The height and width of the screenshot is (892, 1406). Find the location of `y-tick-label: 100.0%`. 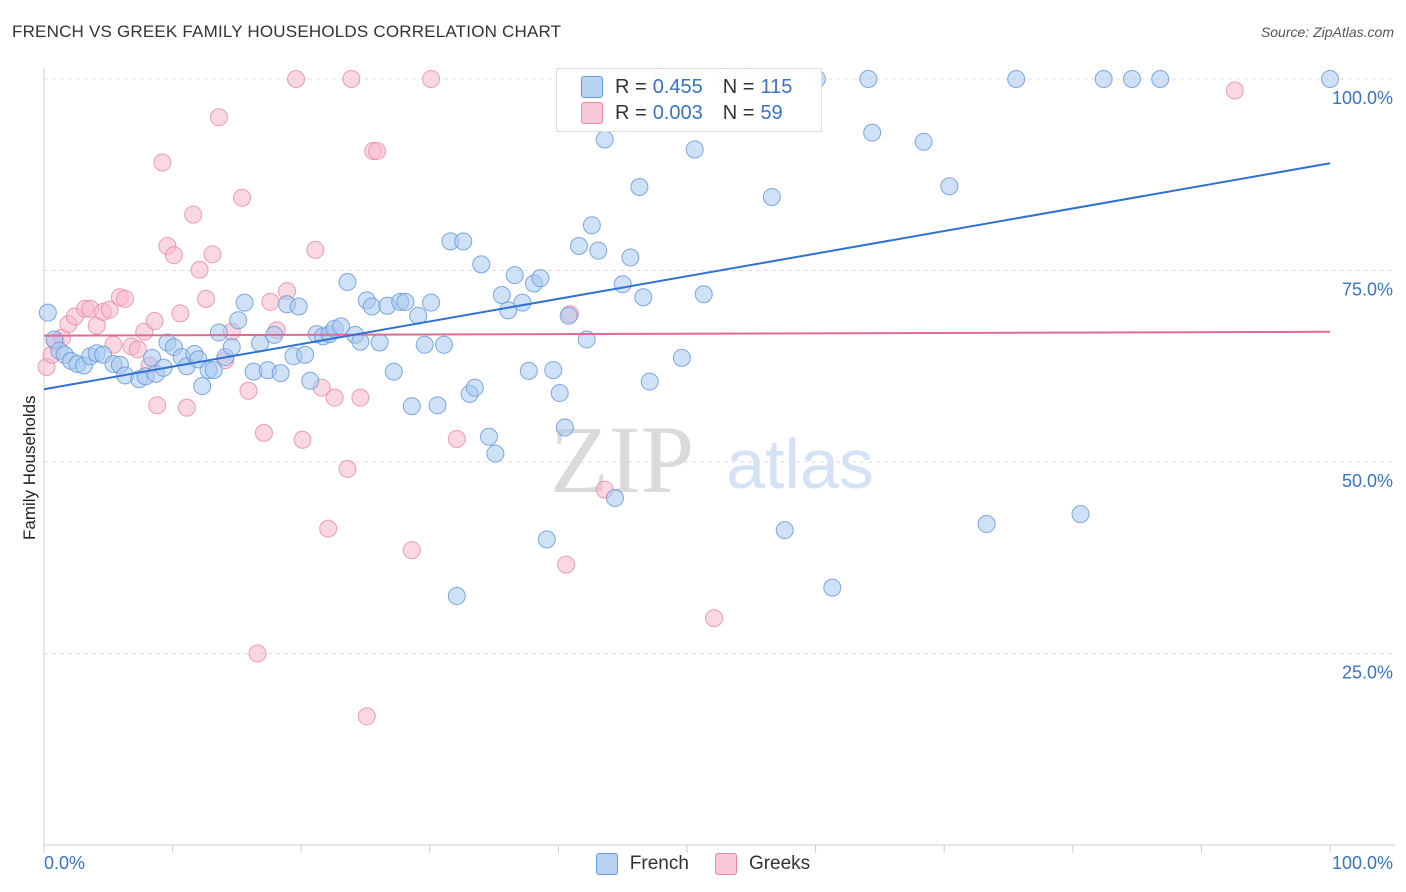

y-tick-label: 100.0% is located at coordinates (1362, 98).